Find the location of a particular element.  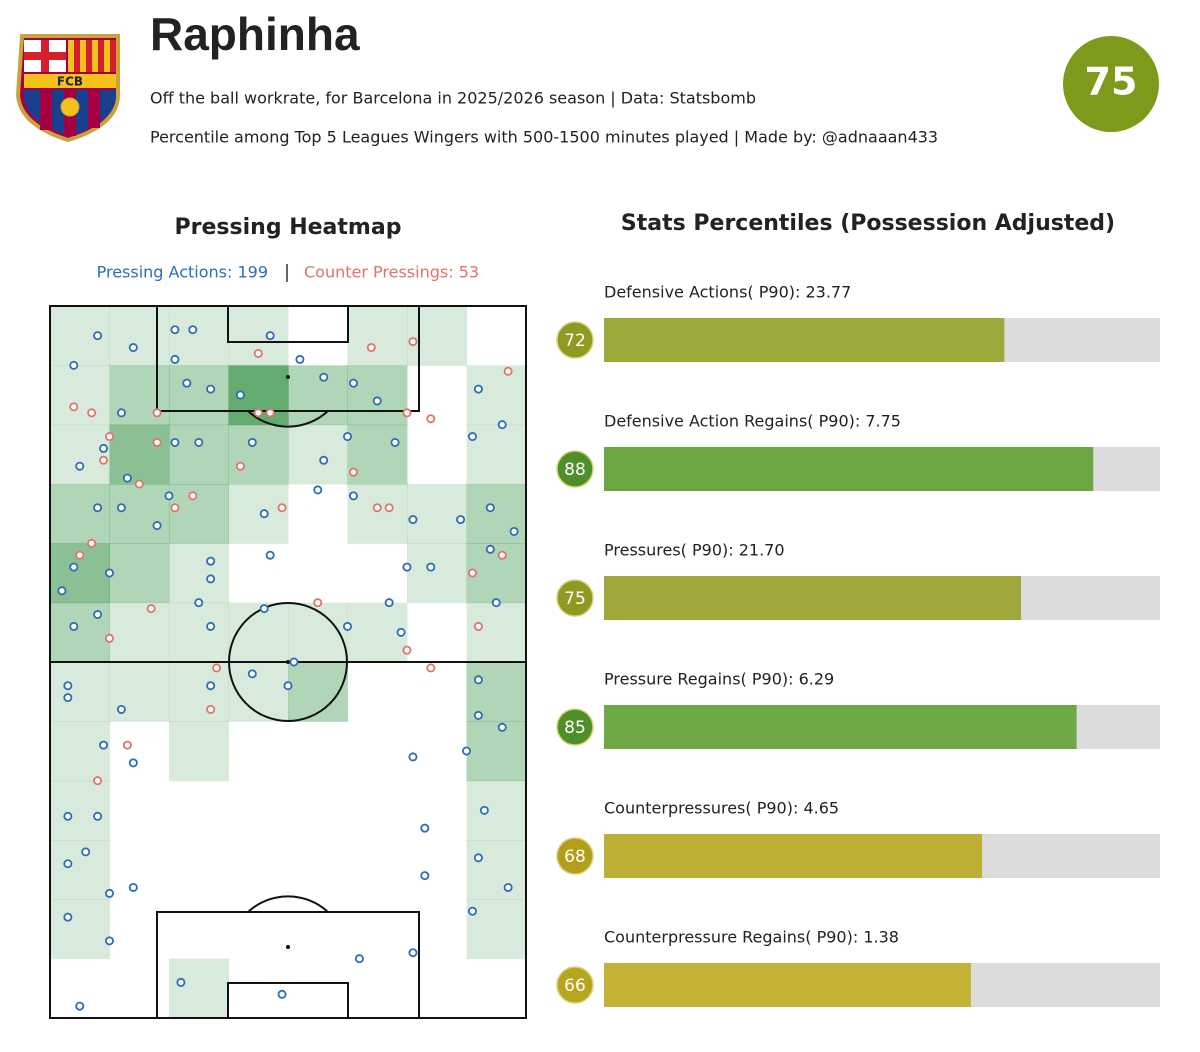

percentile-value: 88 is located at coordinates (575, 470).